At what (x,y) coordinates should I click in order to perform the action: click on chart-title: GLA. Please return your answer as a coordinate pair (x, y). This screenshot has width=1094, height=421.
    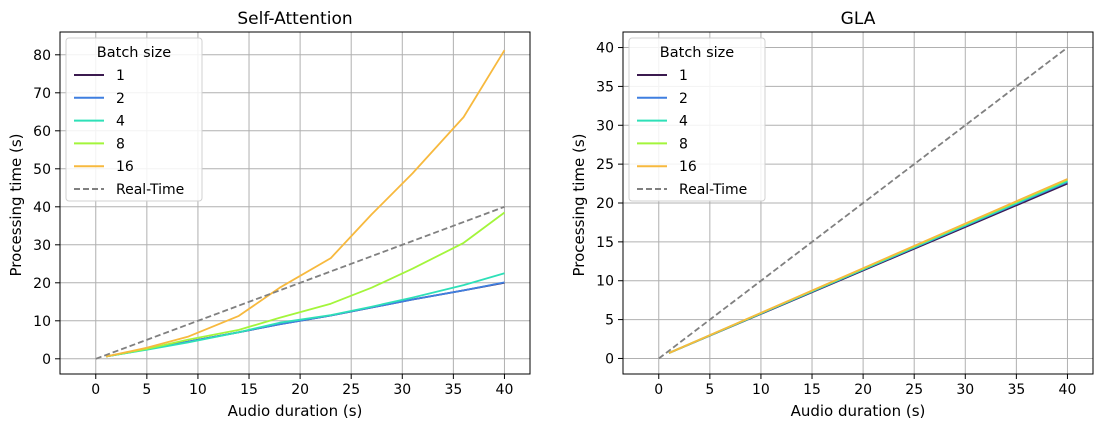
    Looking at the image, I should click on (858, 19).